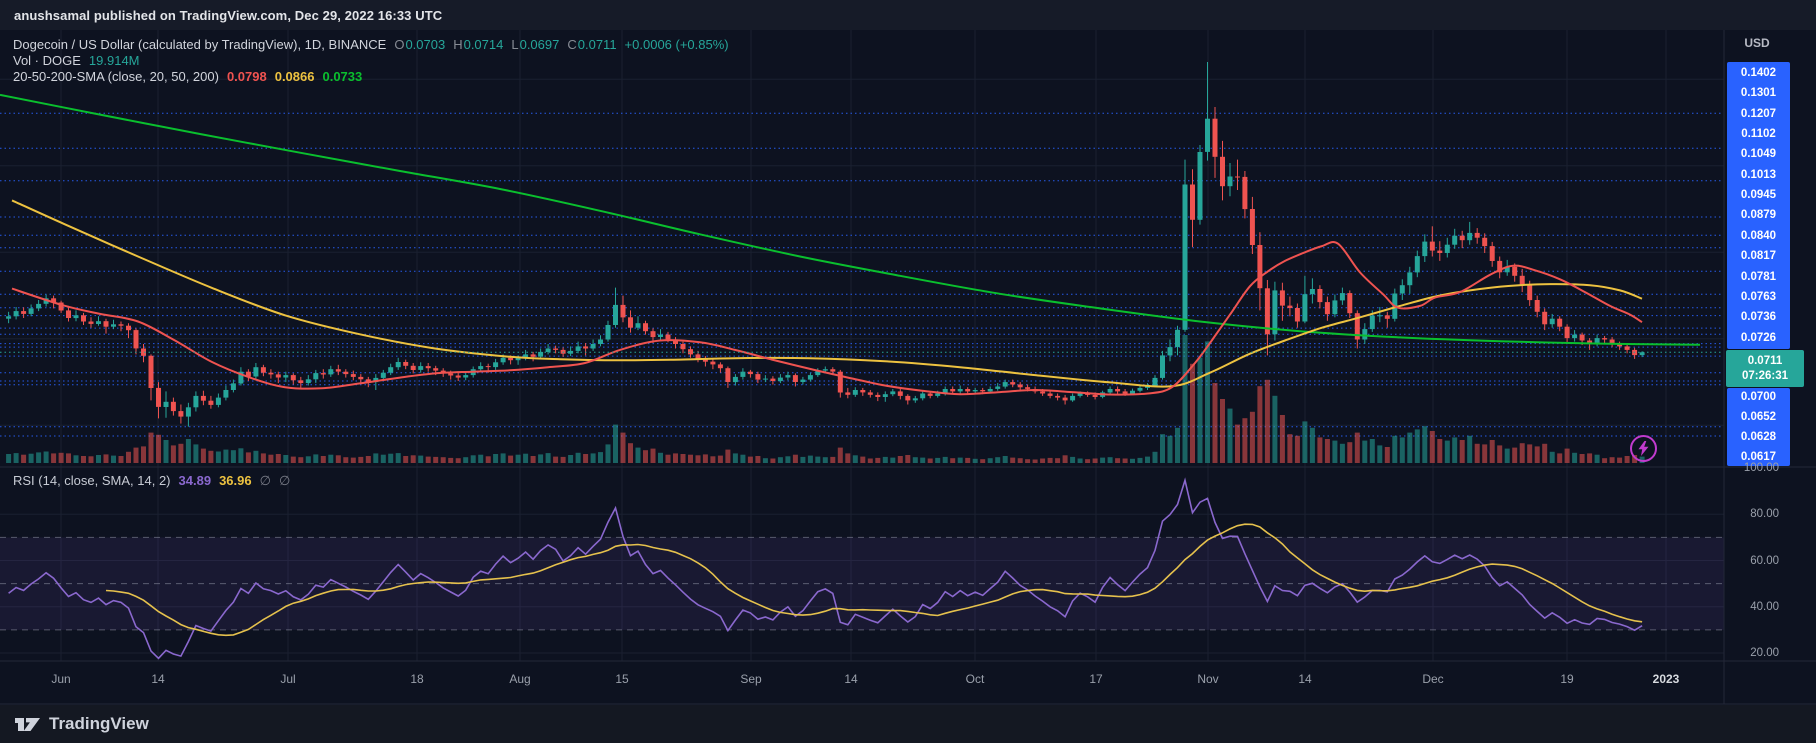 The height and width of the screenshot is (743, 1816). I want to click on time-axis-label: Dec, so click(1433, 679).